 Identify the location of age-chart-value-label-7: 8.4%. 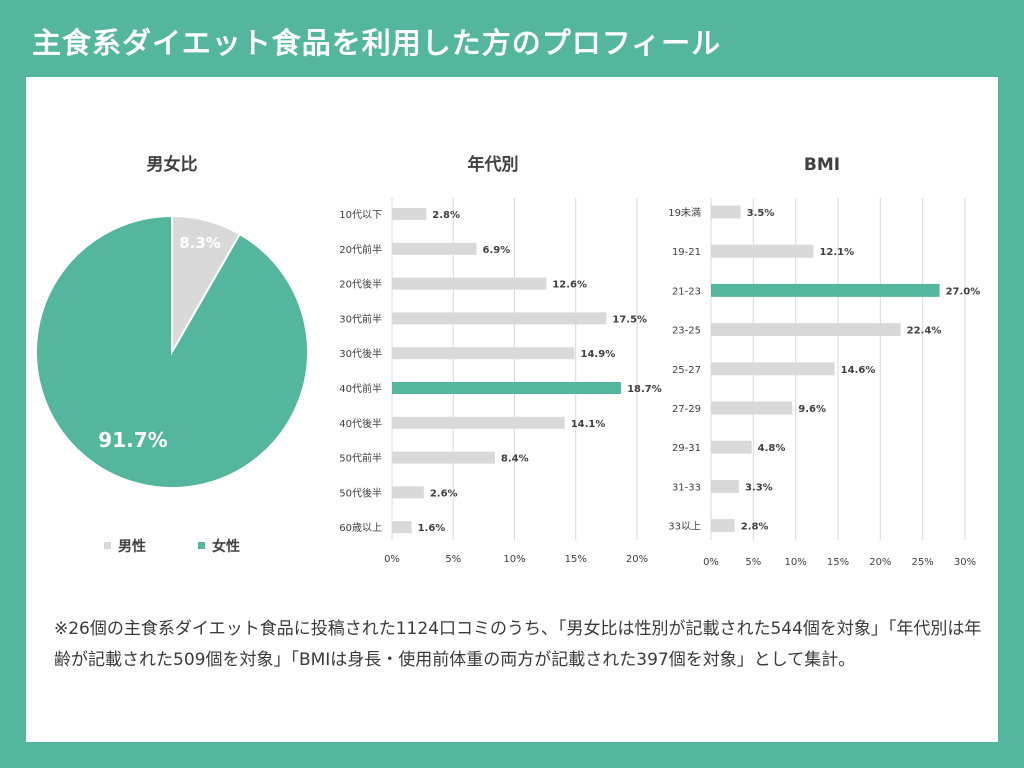
(515, 459).